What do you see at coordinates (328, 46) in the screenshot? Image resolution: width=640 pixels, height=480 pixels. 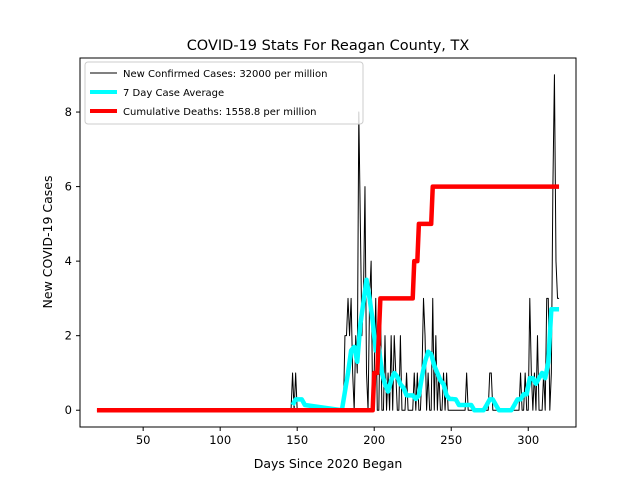 I see `chart-title: COVID-19 Stats For Reagan County, TX` at bounding box center [328, 46].